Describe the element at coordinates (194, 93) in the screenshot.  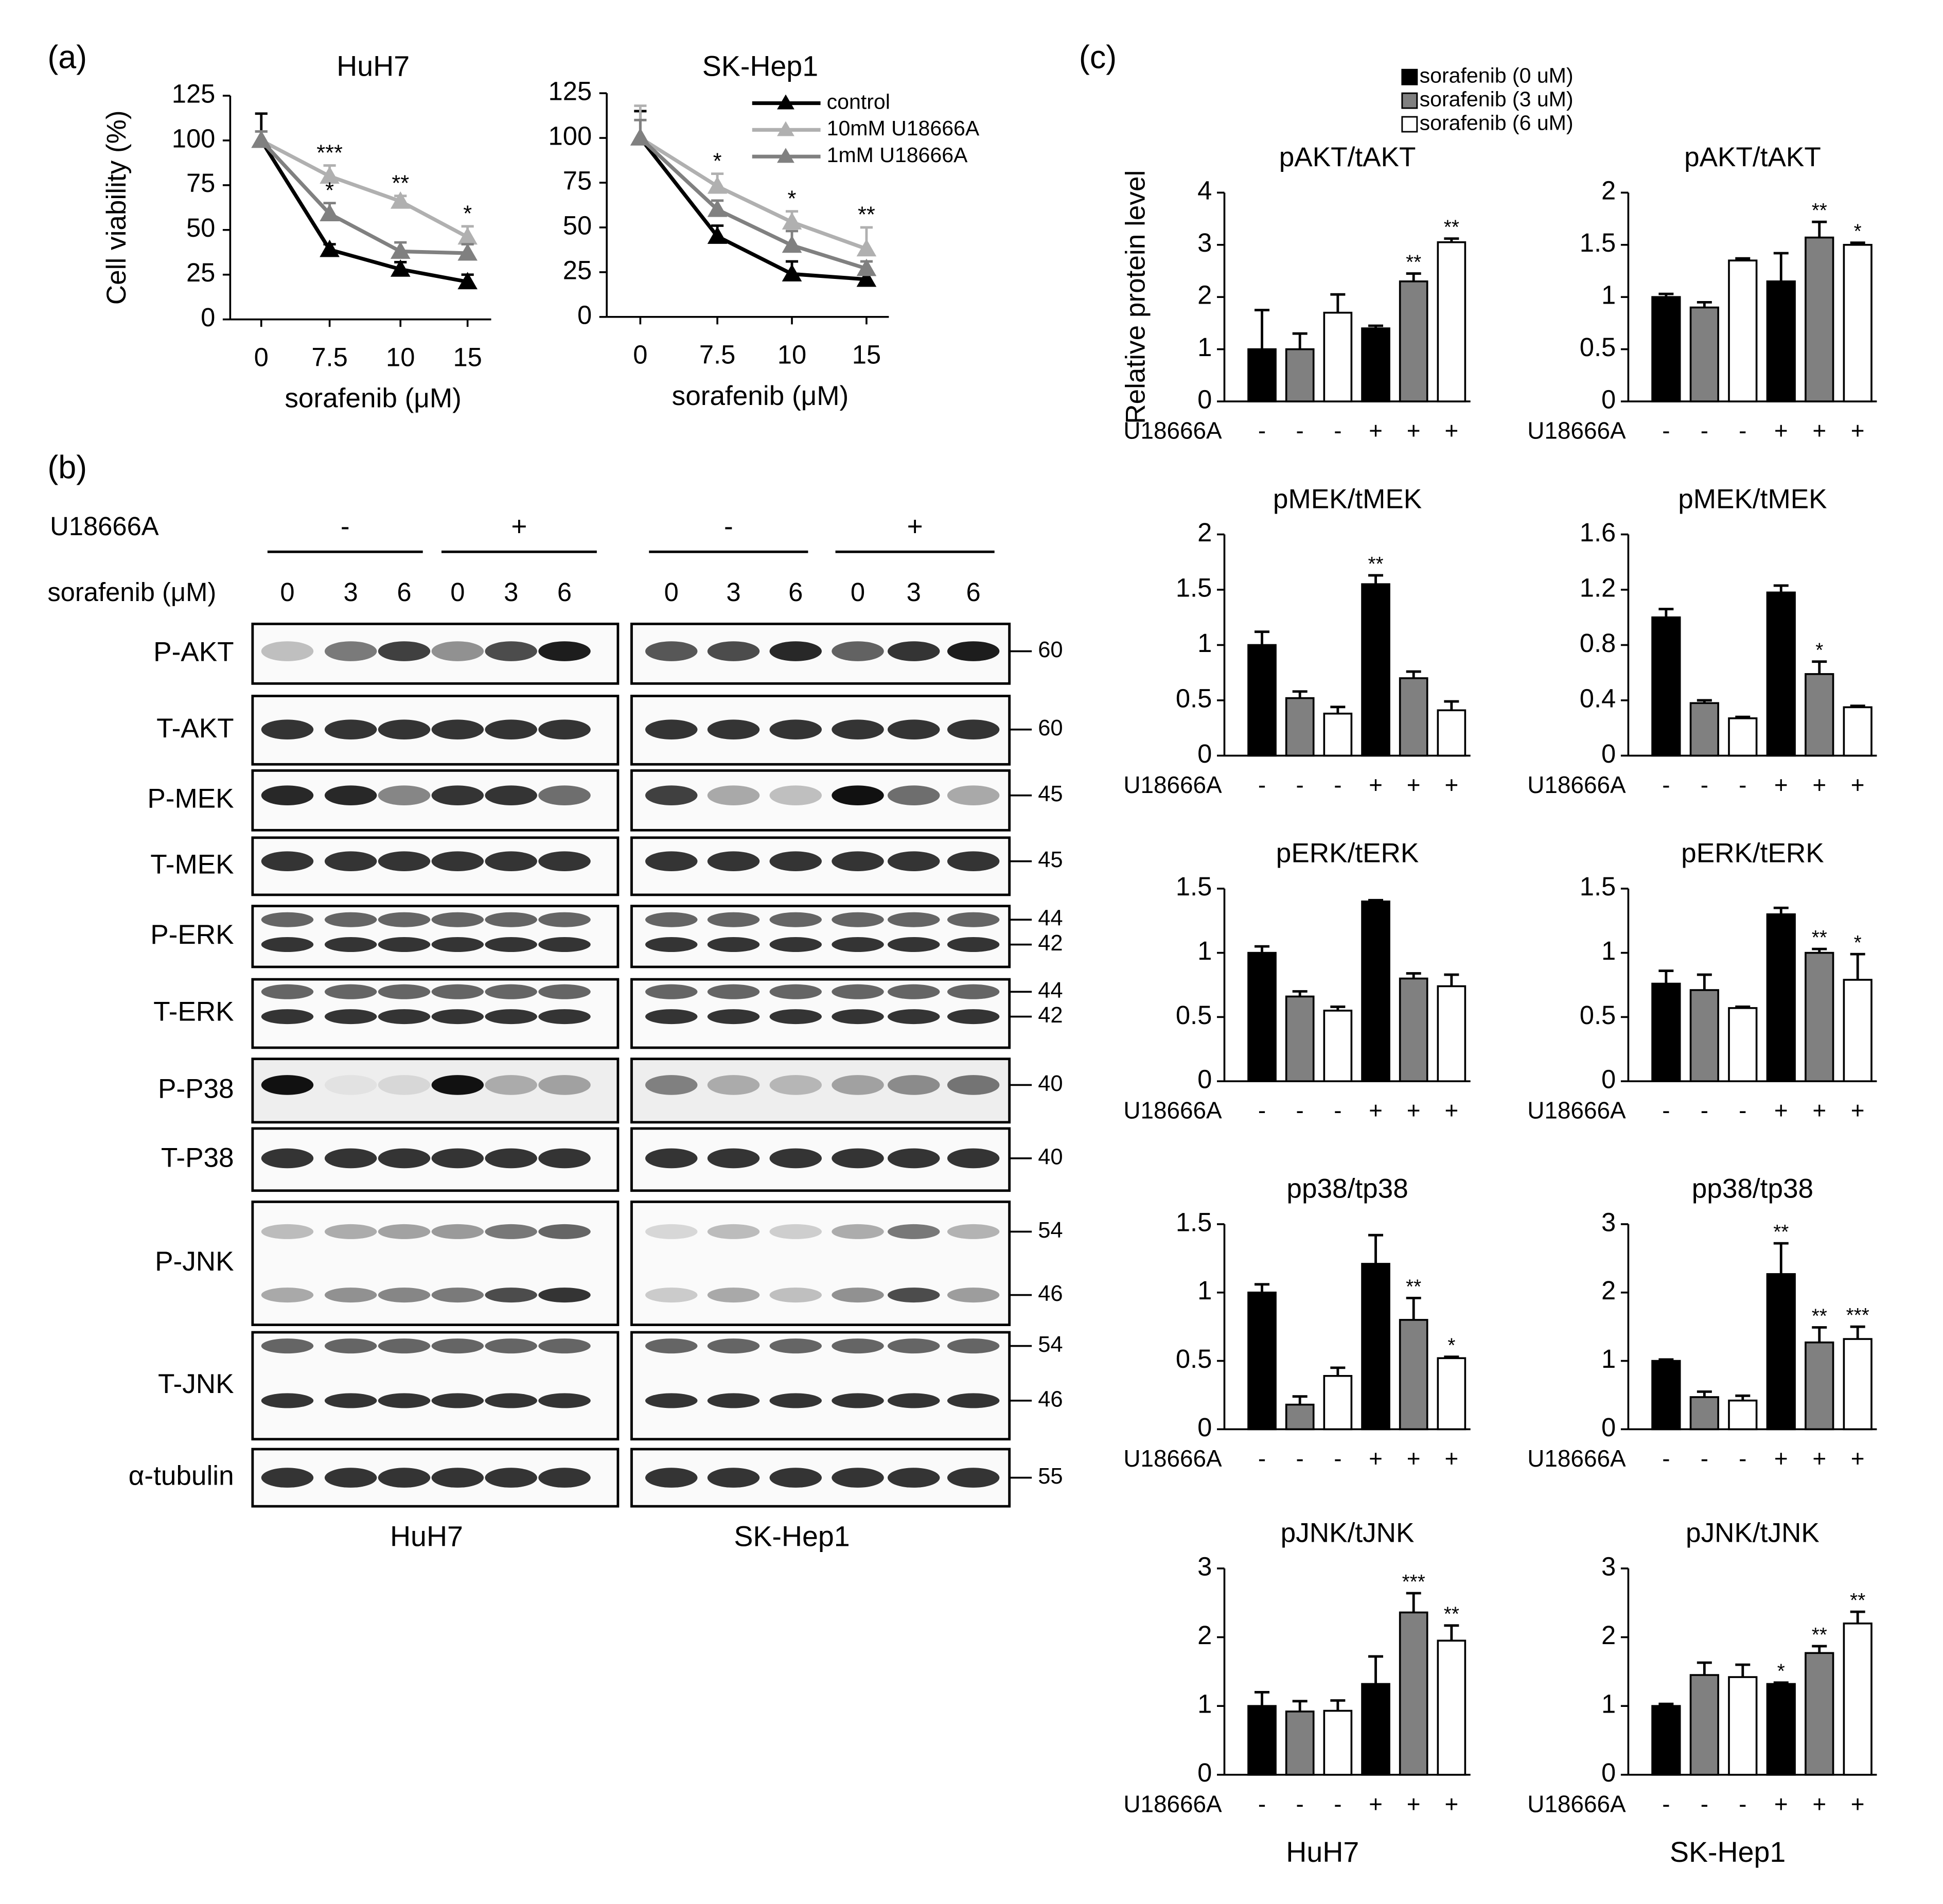
I see `y-tick-label: 125` at that location.